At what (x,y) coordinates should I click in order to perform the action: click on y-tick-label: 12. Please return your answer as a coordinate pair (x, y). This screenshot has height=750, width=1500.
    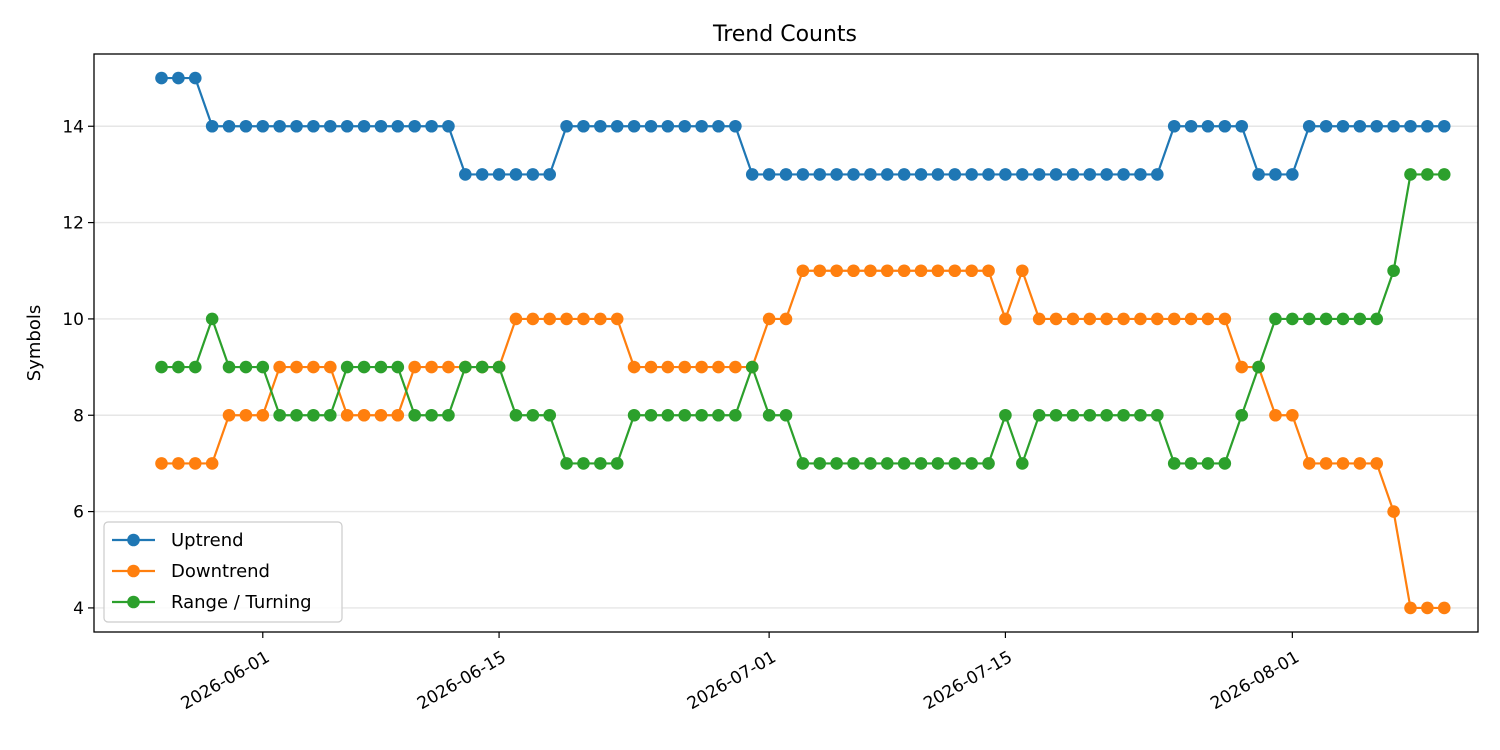
    Looking at the image, I should click on (73, 224).